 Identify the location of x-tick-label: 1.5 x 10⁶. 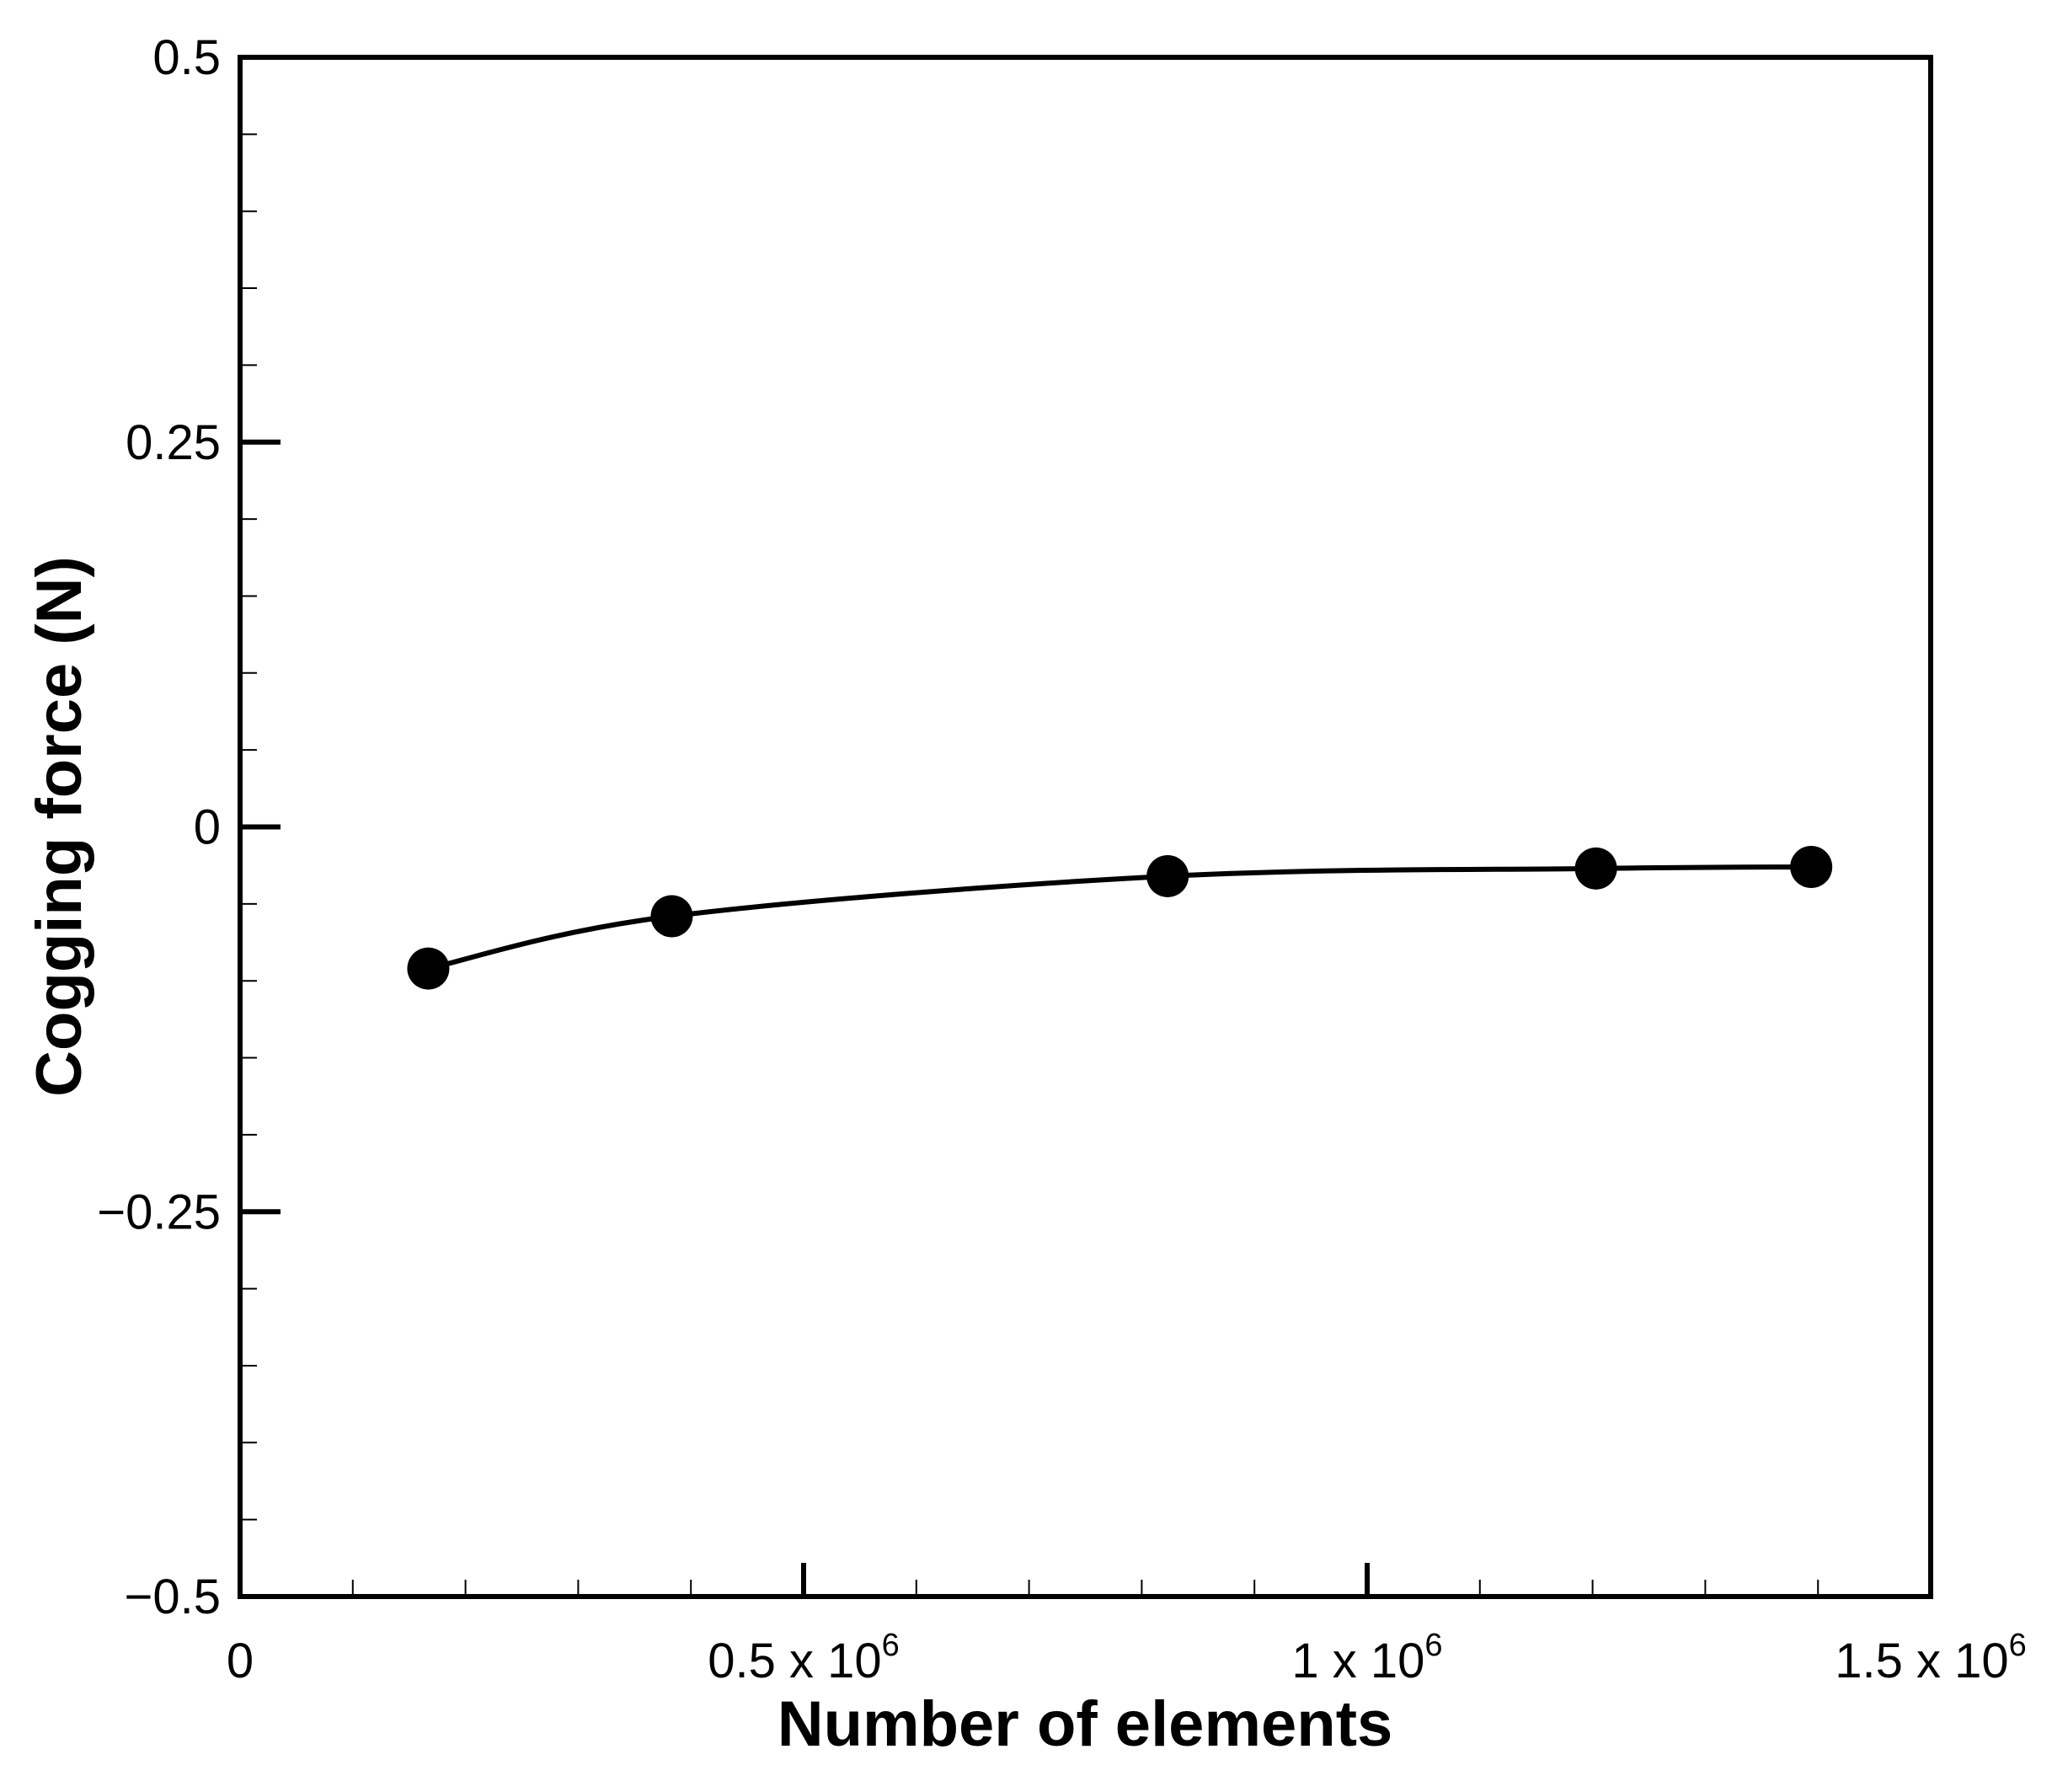
(1931, 1658).